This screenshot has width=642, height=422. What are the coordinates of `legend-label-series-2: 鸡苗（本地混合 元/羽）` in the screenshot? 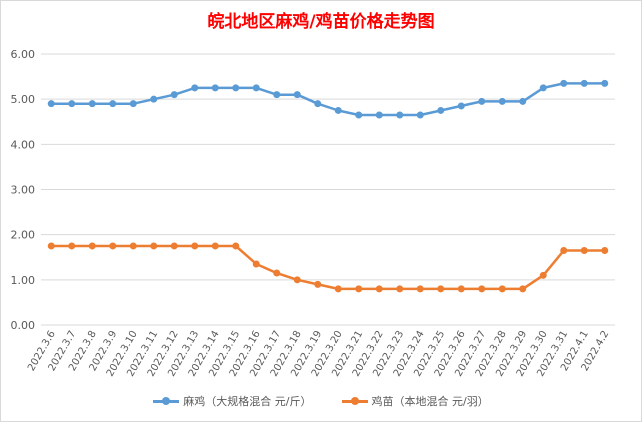 It's located at (430, 401).